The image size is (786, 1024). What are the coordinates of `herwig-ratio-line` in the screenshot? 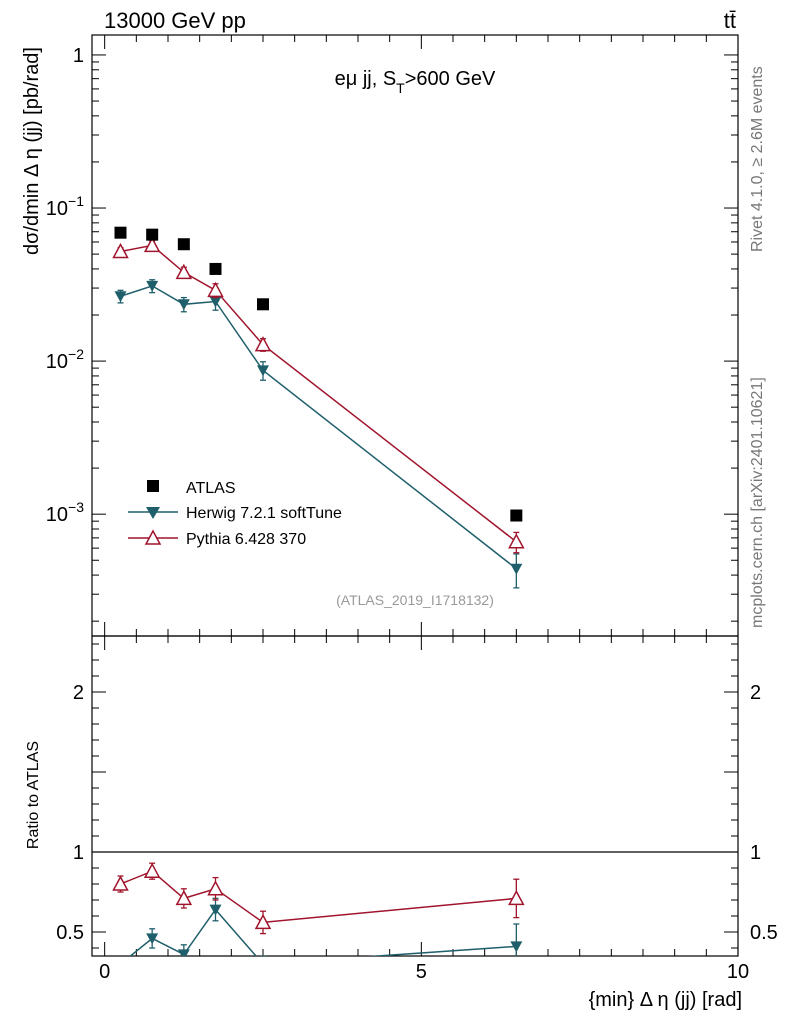 It's located at (323, 932).